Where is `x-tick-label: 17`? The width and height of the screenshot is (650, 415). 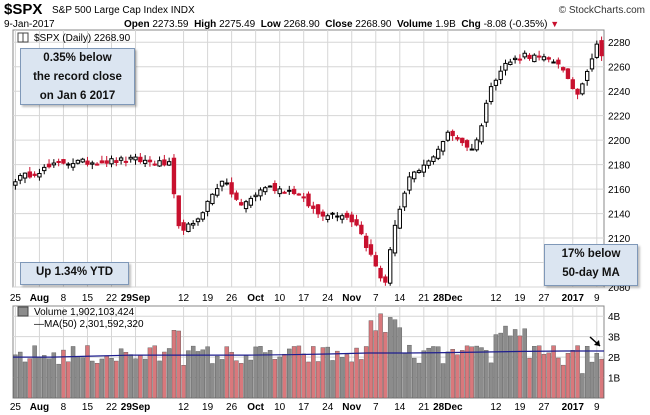 x-tick-label: 17 is located at coordinates (304, 407).